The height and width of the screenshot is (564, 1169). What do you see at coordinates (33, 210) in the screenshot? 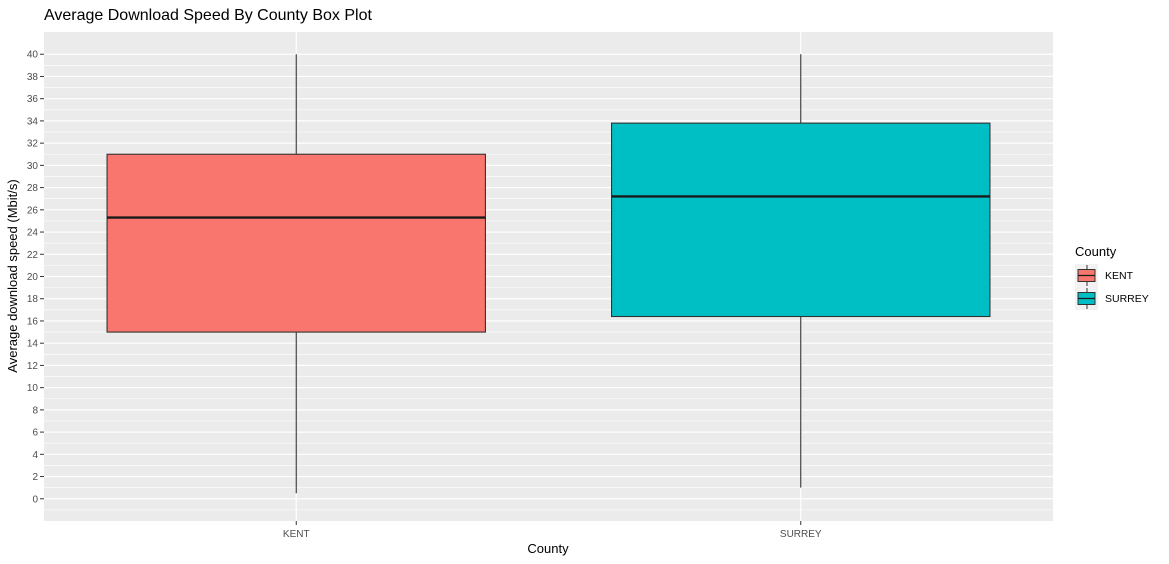
I see `y-tick-label: 26` at bounding box center [33, 210].